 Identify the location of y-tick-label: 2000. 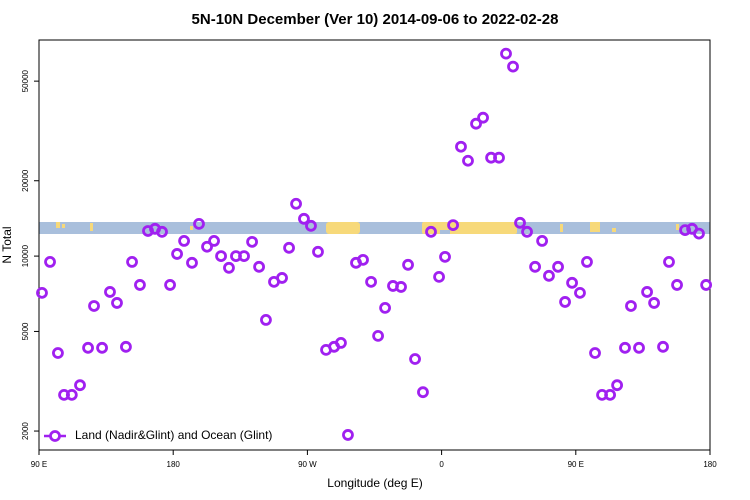
(25, 431).